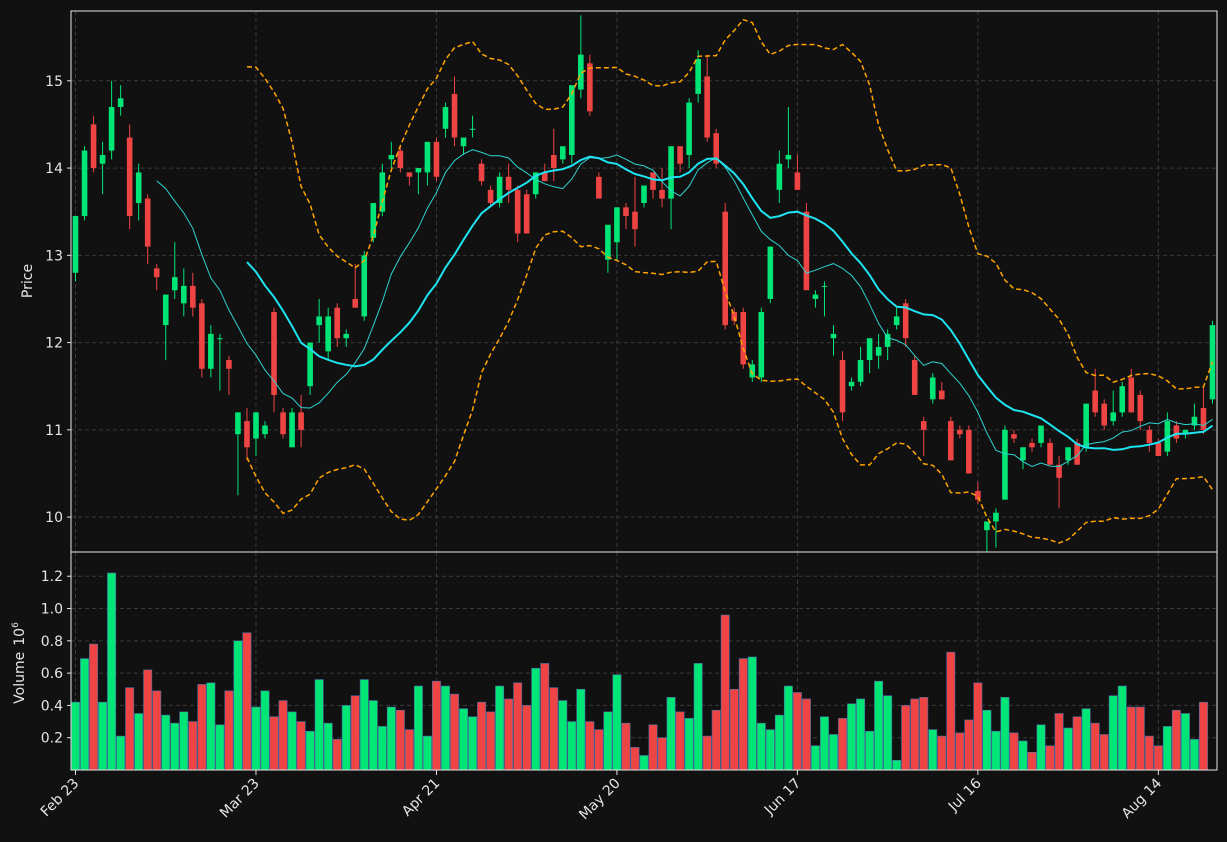  I want to click on volume-axis-label: Volume 106, so click(19, 663).